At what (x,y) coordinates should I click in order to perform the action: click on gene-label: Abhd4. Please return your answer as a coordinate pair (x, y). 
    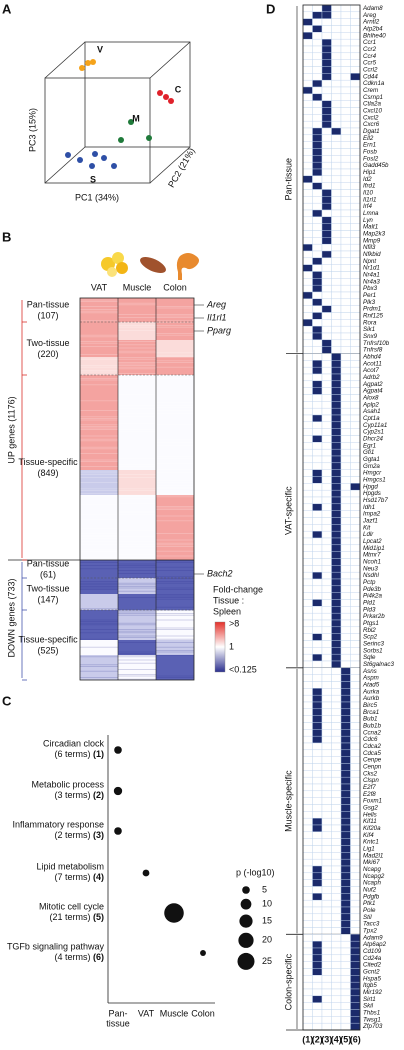
    Looking at the image, I should click on (371, 357).